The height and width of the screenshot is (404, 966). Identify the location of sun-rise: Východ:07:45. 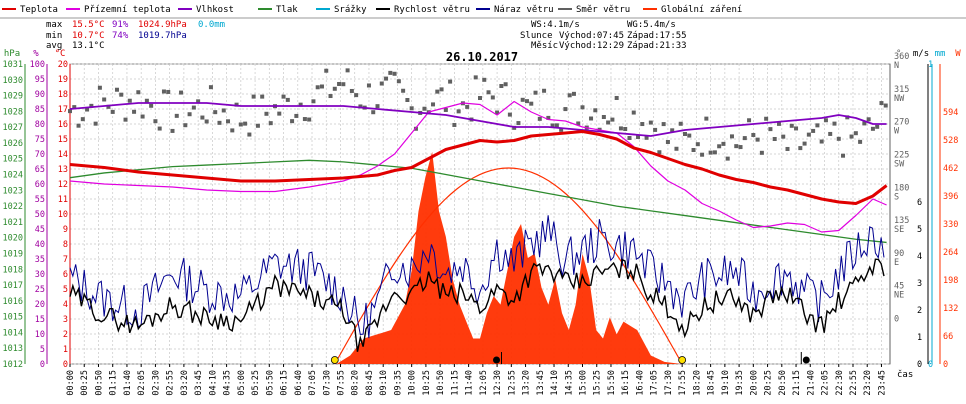
(591, 36).